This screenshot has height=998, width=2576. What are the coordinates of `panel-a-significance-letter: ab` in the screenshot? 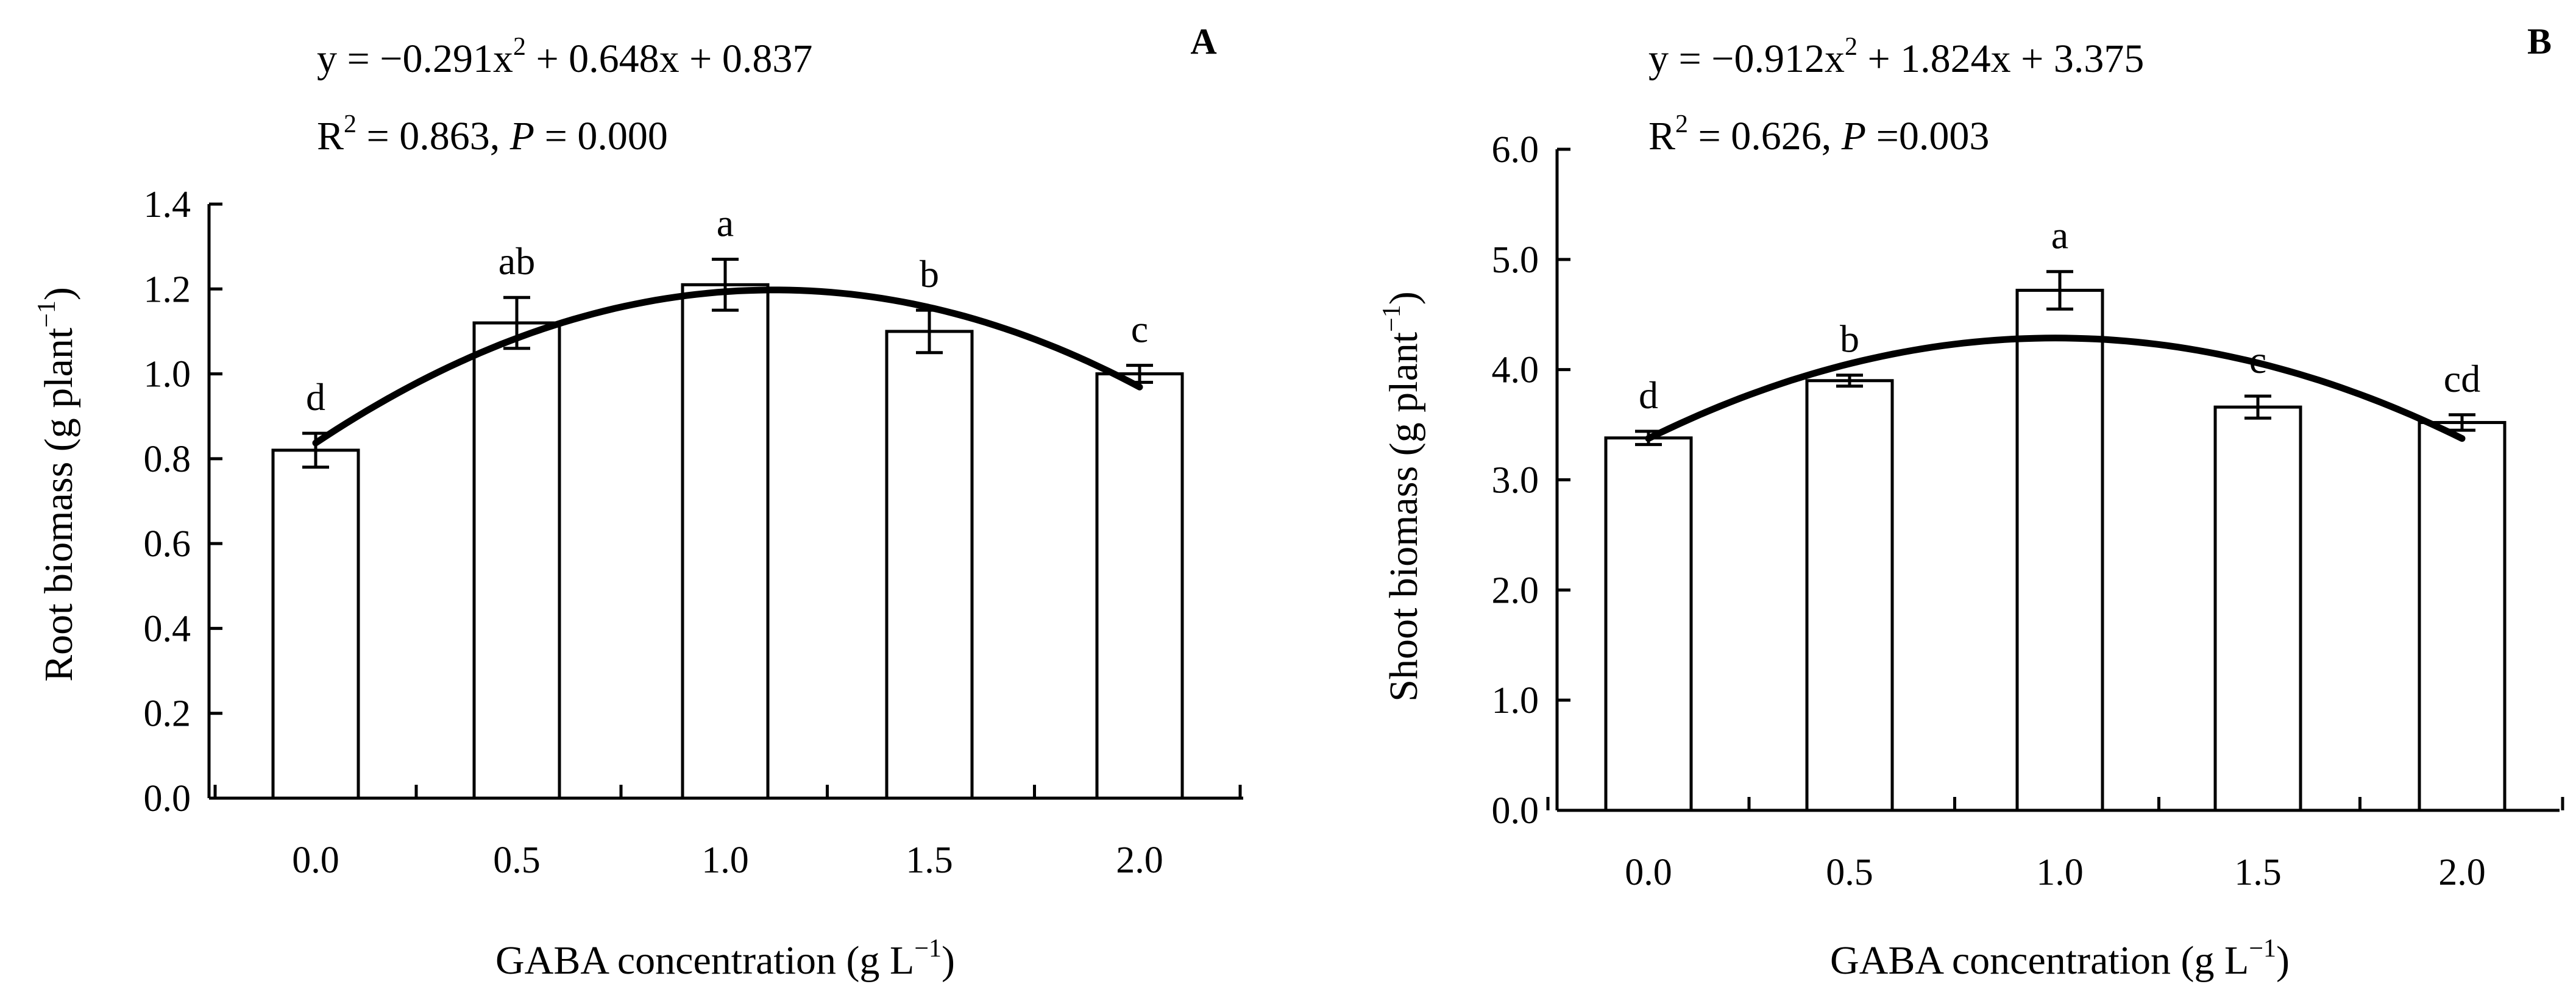 It's located at (517, 261).